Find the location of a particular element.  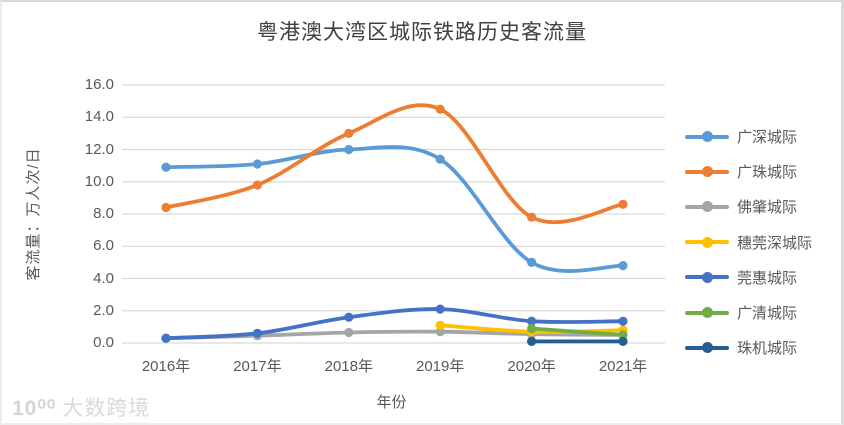

legend-item: 广清城际 is located at coordinates (763, 312).